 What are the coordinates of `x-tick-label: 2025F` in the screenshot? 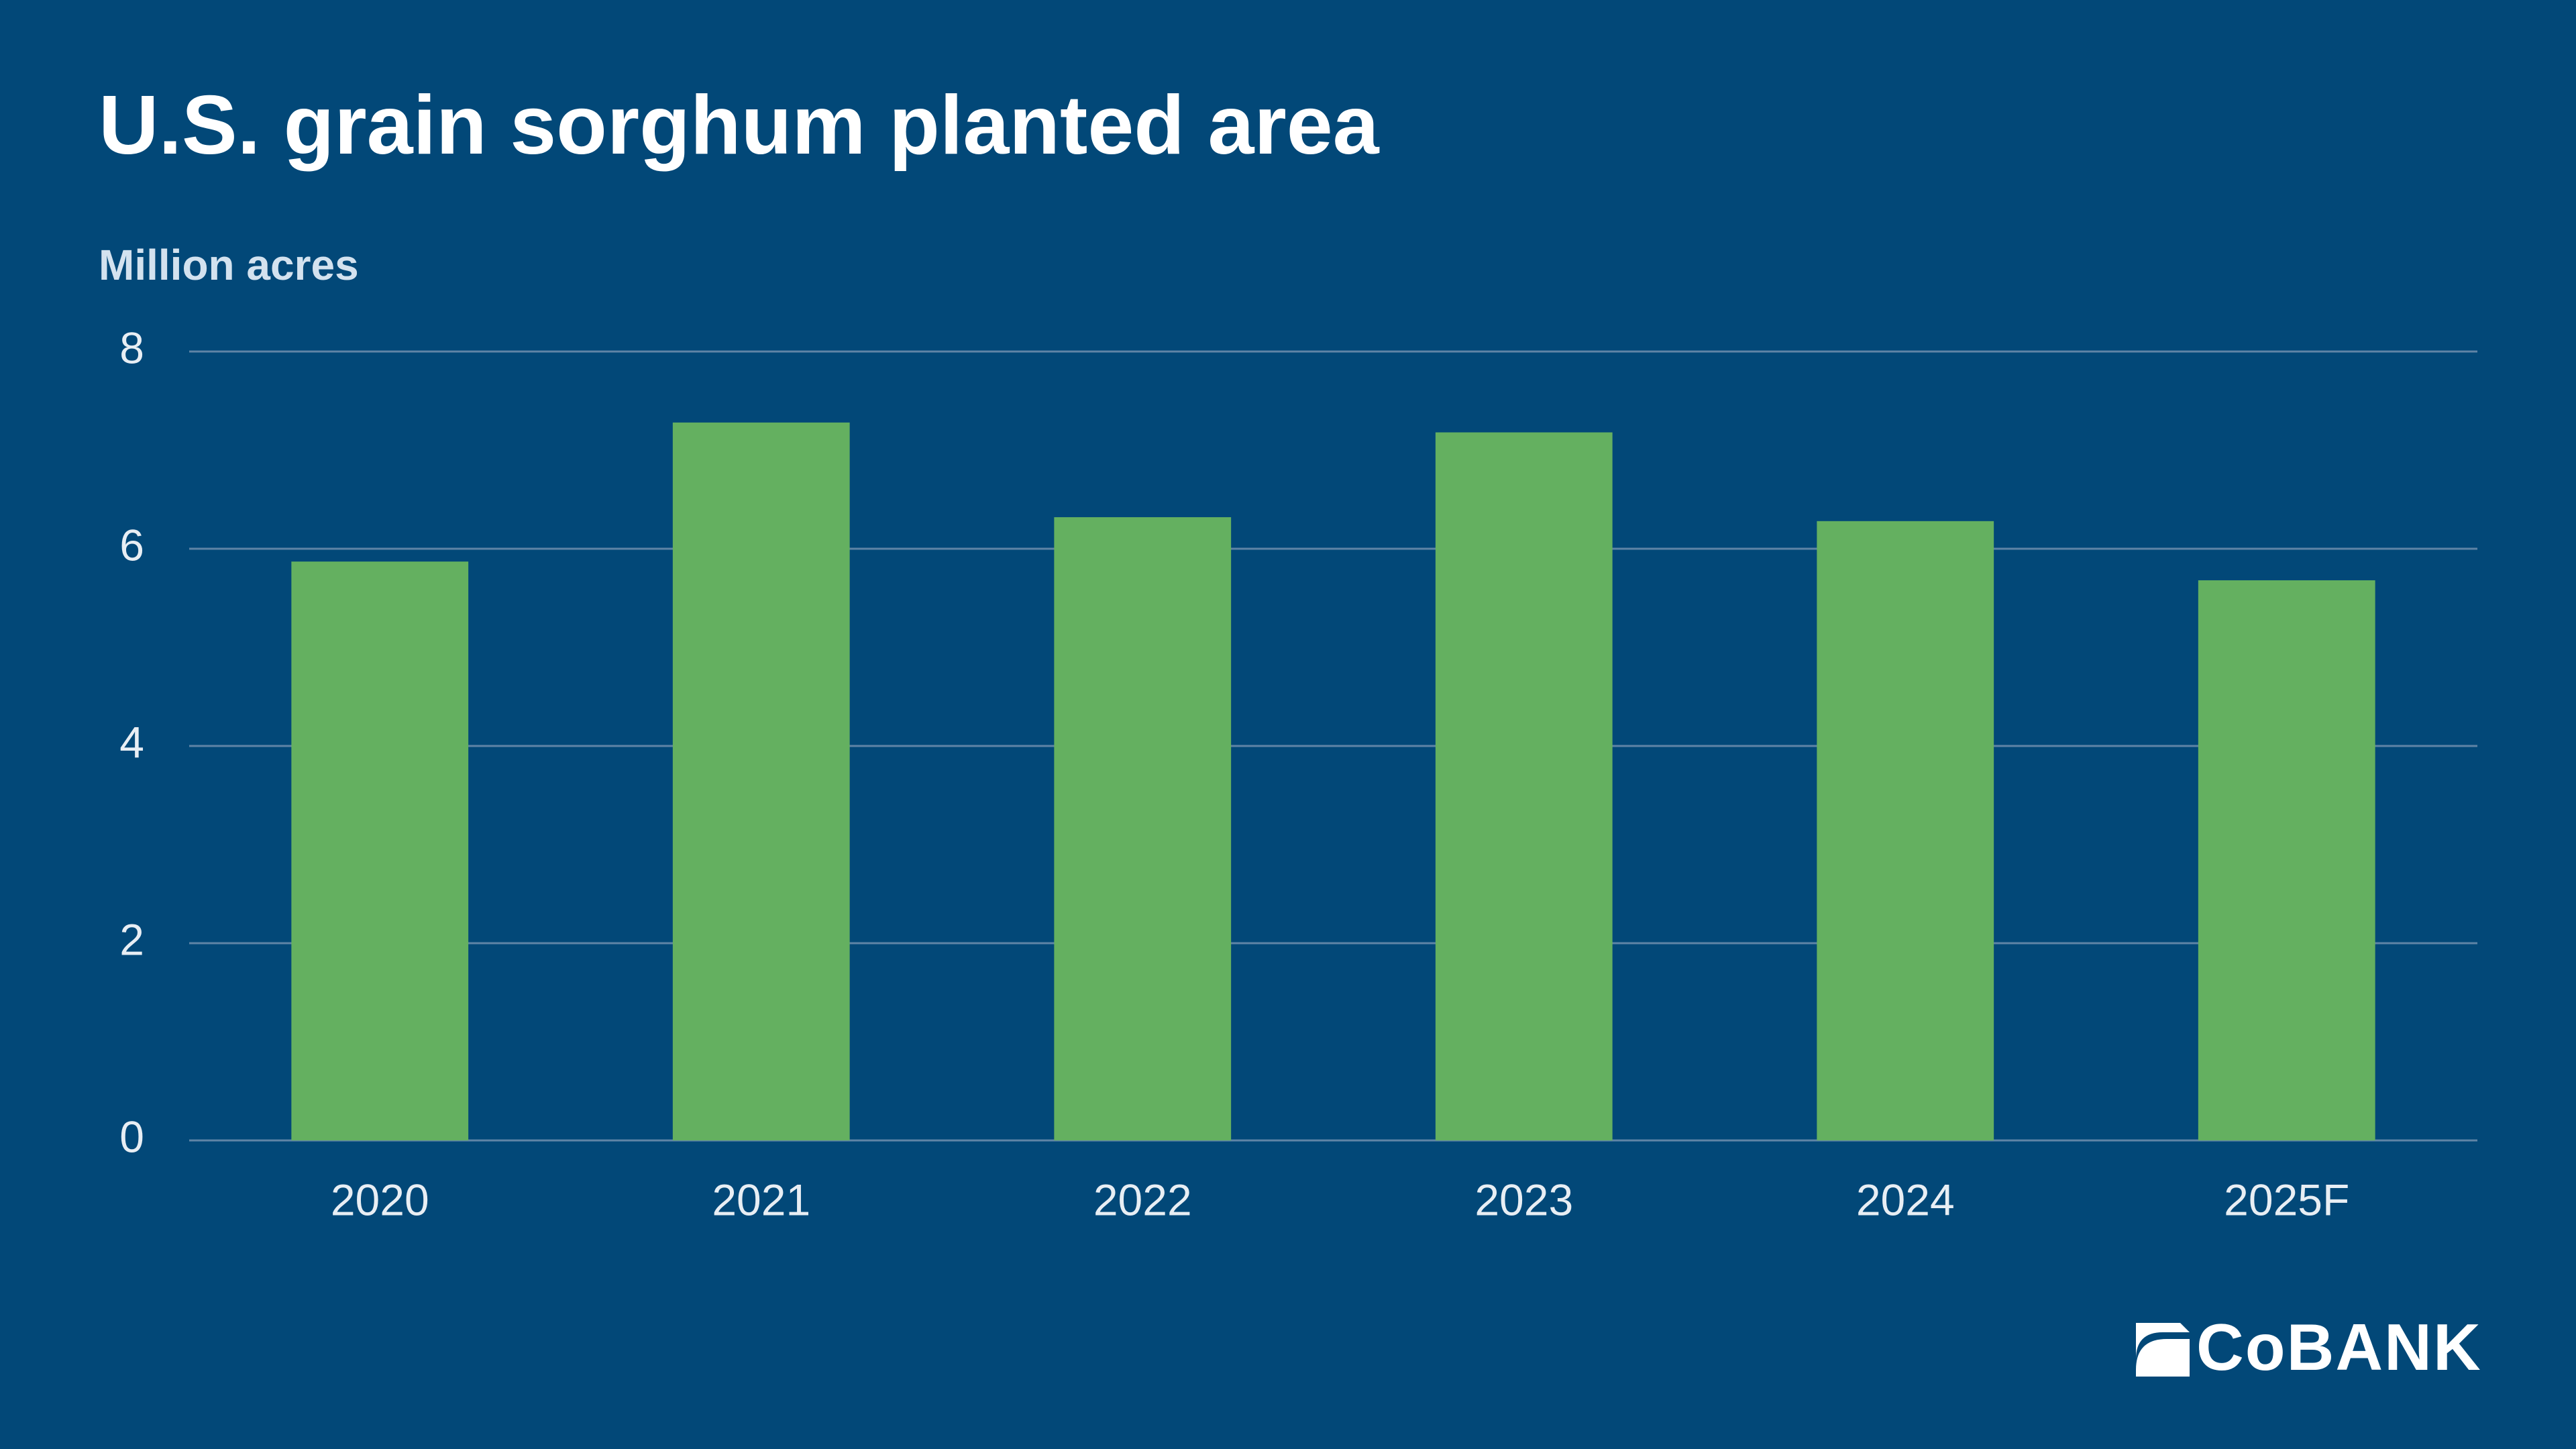 It's located at (2286, 1199).